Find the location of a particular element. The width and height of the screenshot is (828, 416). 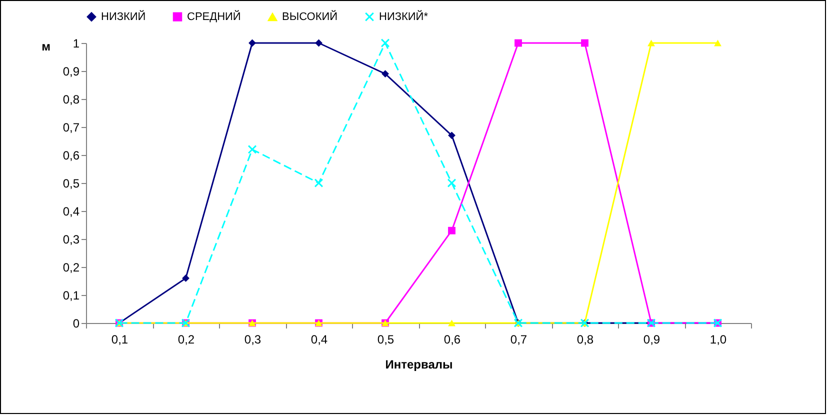

y-axis-title: м is located at coordinates (46, 47).